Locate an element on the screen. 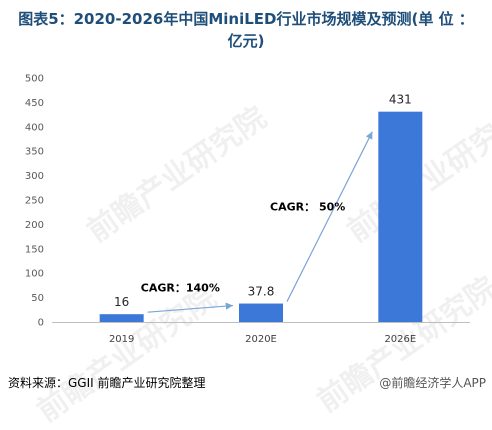 The width and height of the screenshot is (492, 430). data-label: 16 is located at coordinates (121, 302).